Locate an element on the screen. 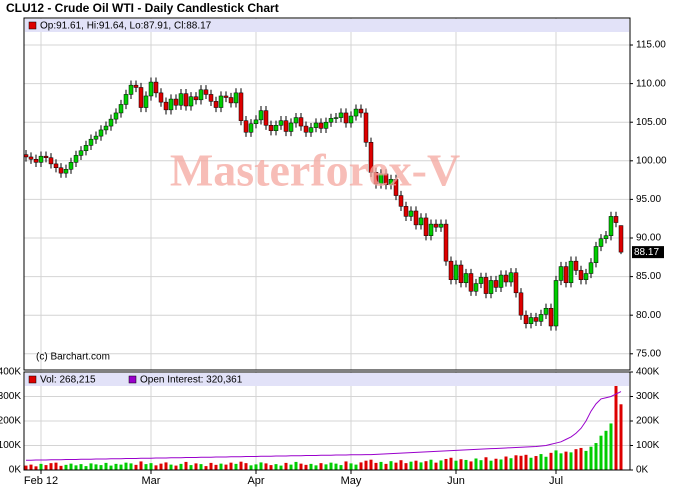 The image size is (693, 493). y-tick-label: 300K is located at coordinates (648, 396).